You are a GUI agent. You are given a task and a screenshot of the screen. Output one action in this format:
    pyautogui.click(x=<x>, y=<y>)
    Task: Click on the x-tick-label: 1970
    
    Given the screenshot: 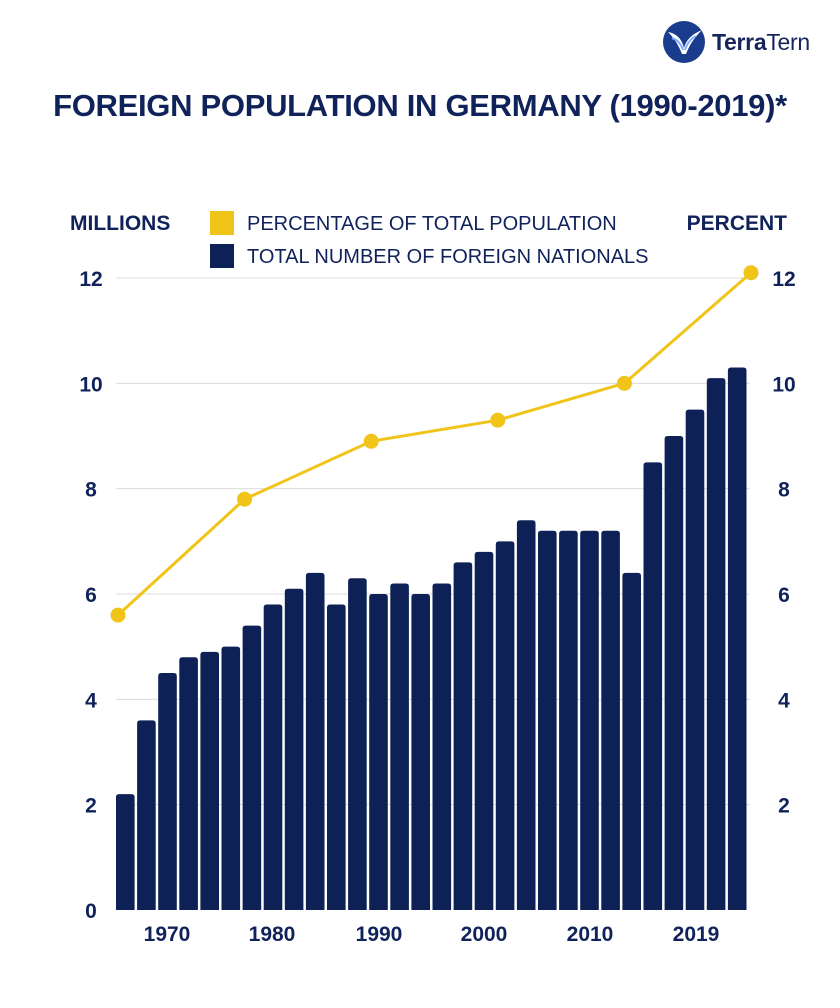 What is the action you would take?
    pyautogui.click(x=167, y=934)
    